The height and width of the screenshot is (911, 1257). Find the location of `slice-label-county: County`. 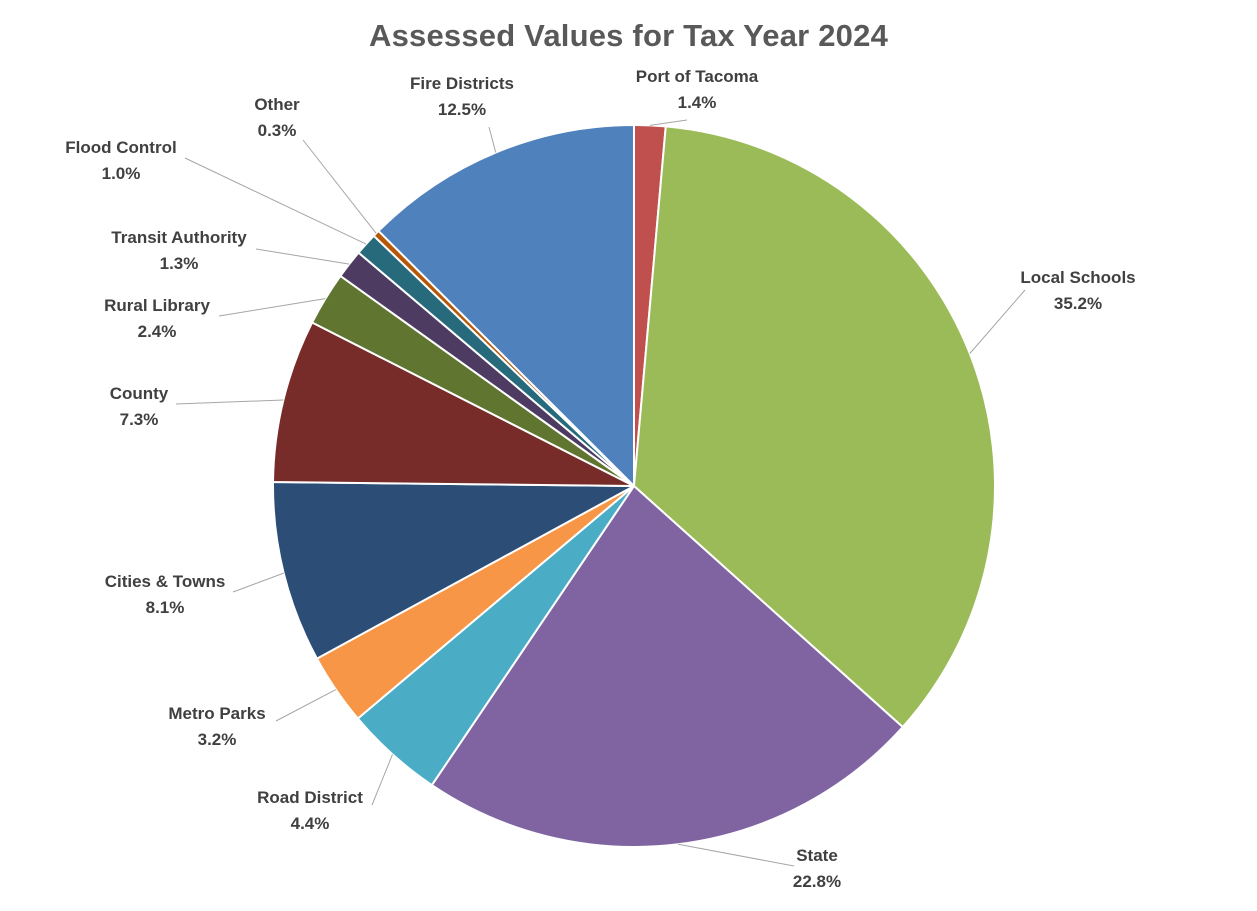

slice-label-county: County is located at coordinates (139, 393).